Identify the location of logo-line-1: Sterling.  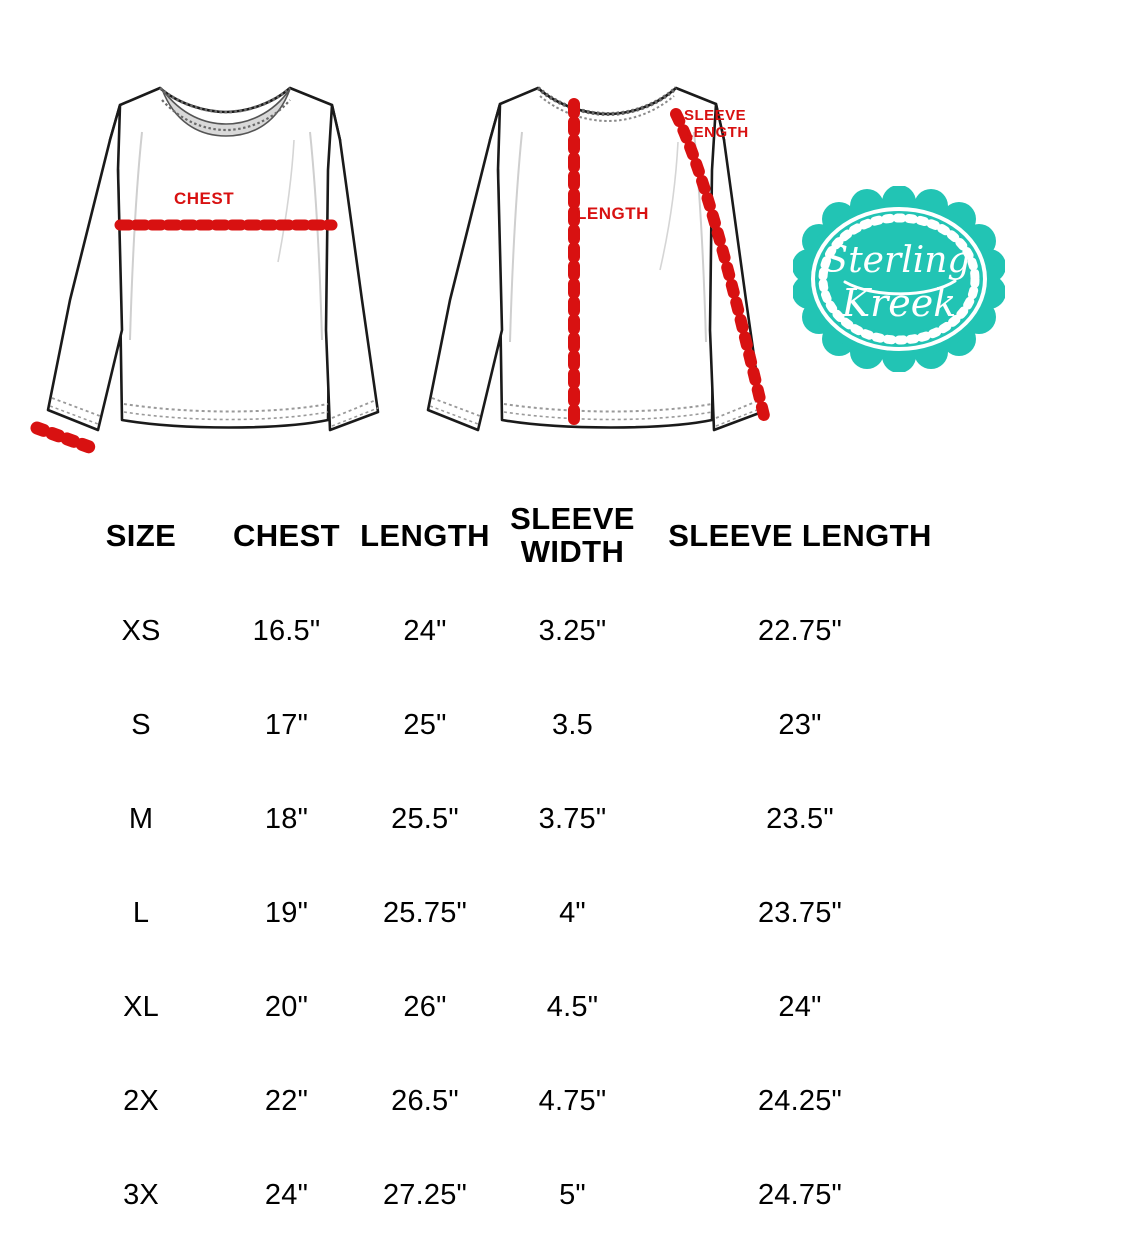
(897, 260).